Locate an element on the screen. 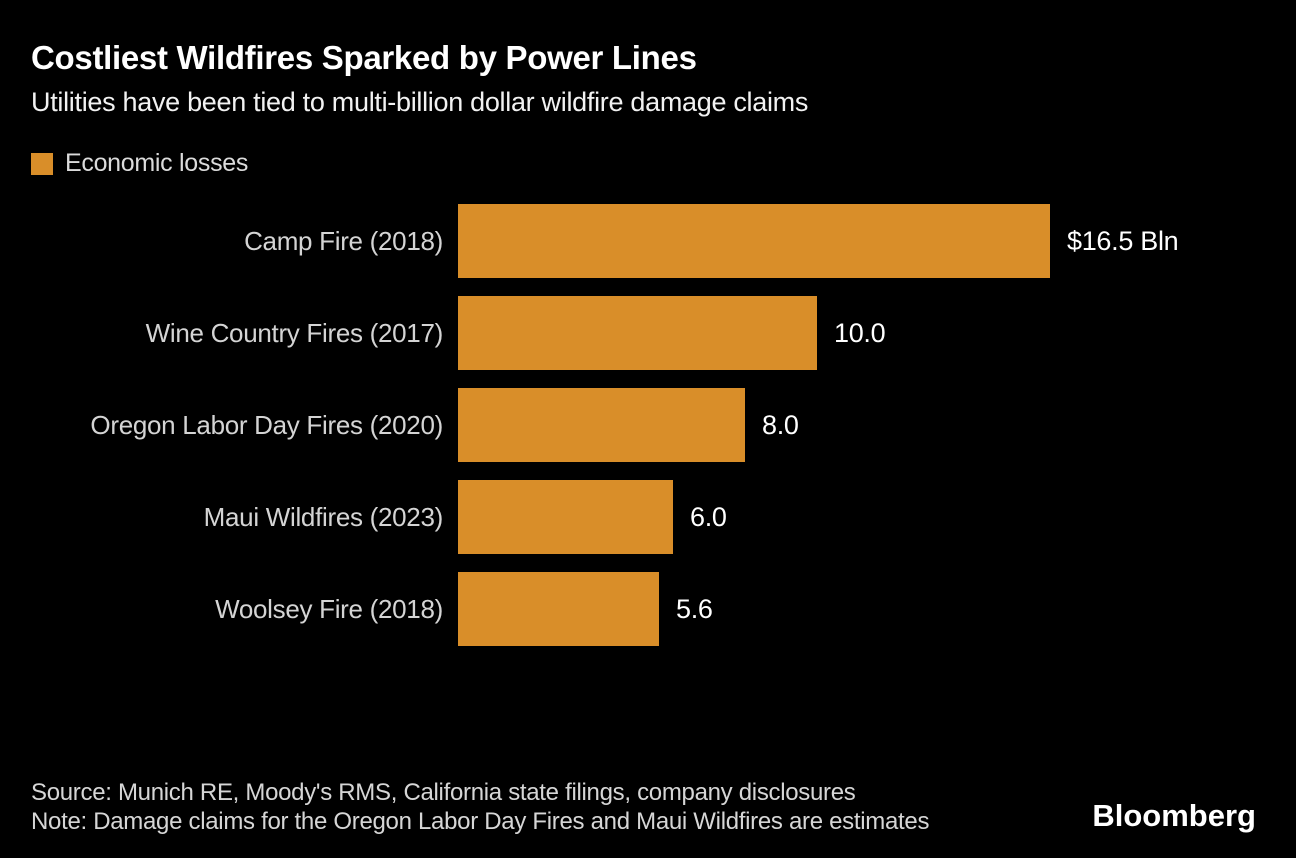 This screenshot has width=1296, height=858. category-label: Camp Fire (2018) is located at coordinates (343, 240).